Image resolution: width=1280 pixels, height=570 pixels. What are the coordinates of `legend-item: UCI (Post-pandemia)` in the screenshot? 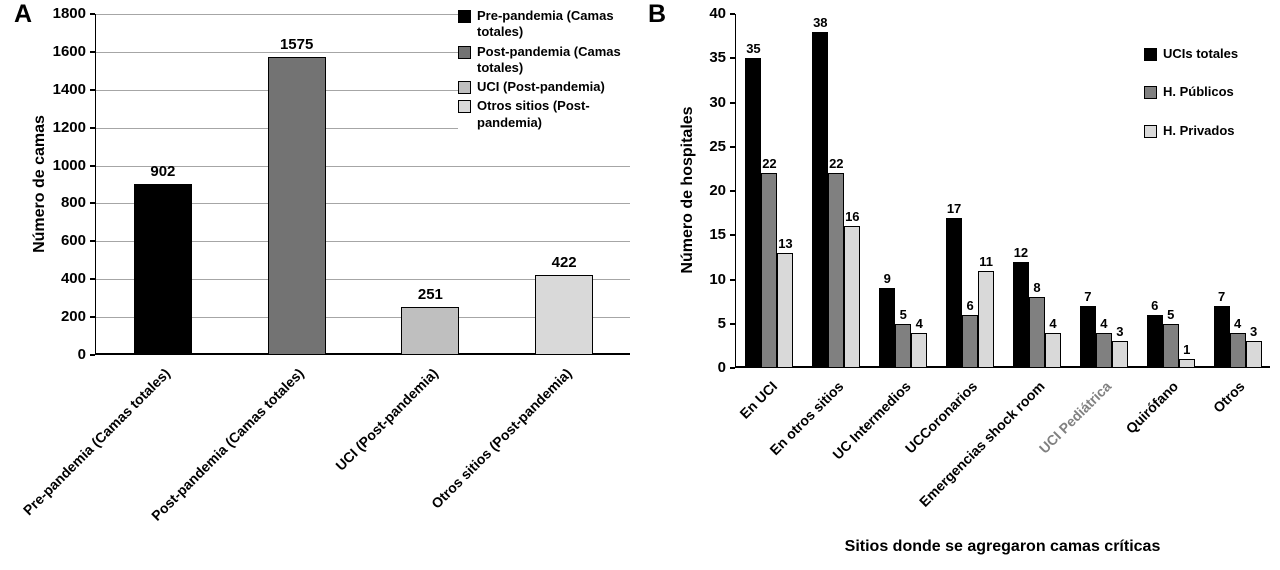 It's located at (548, 87).